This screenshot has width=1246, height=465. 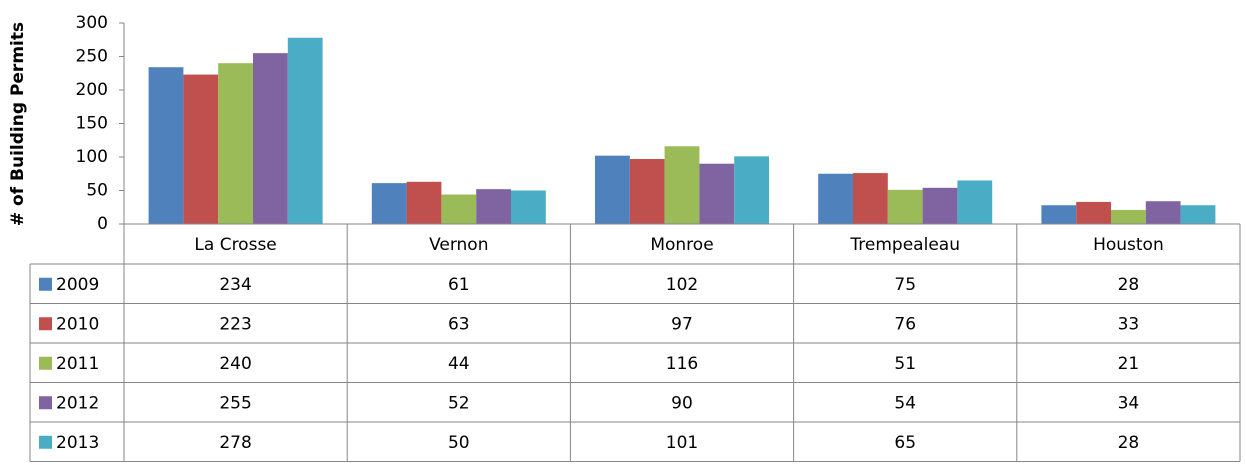 I want to click on table-value: 234, so click(x=235, y=285).